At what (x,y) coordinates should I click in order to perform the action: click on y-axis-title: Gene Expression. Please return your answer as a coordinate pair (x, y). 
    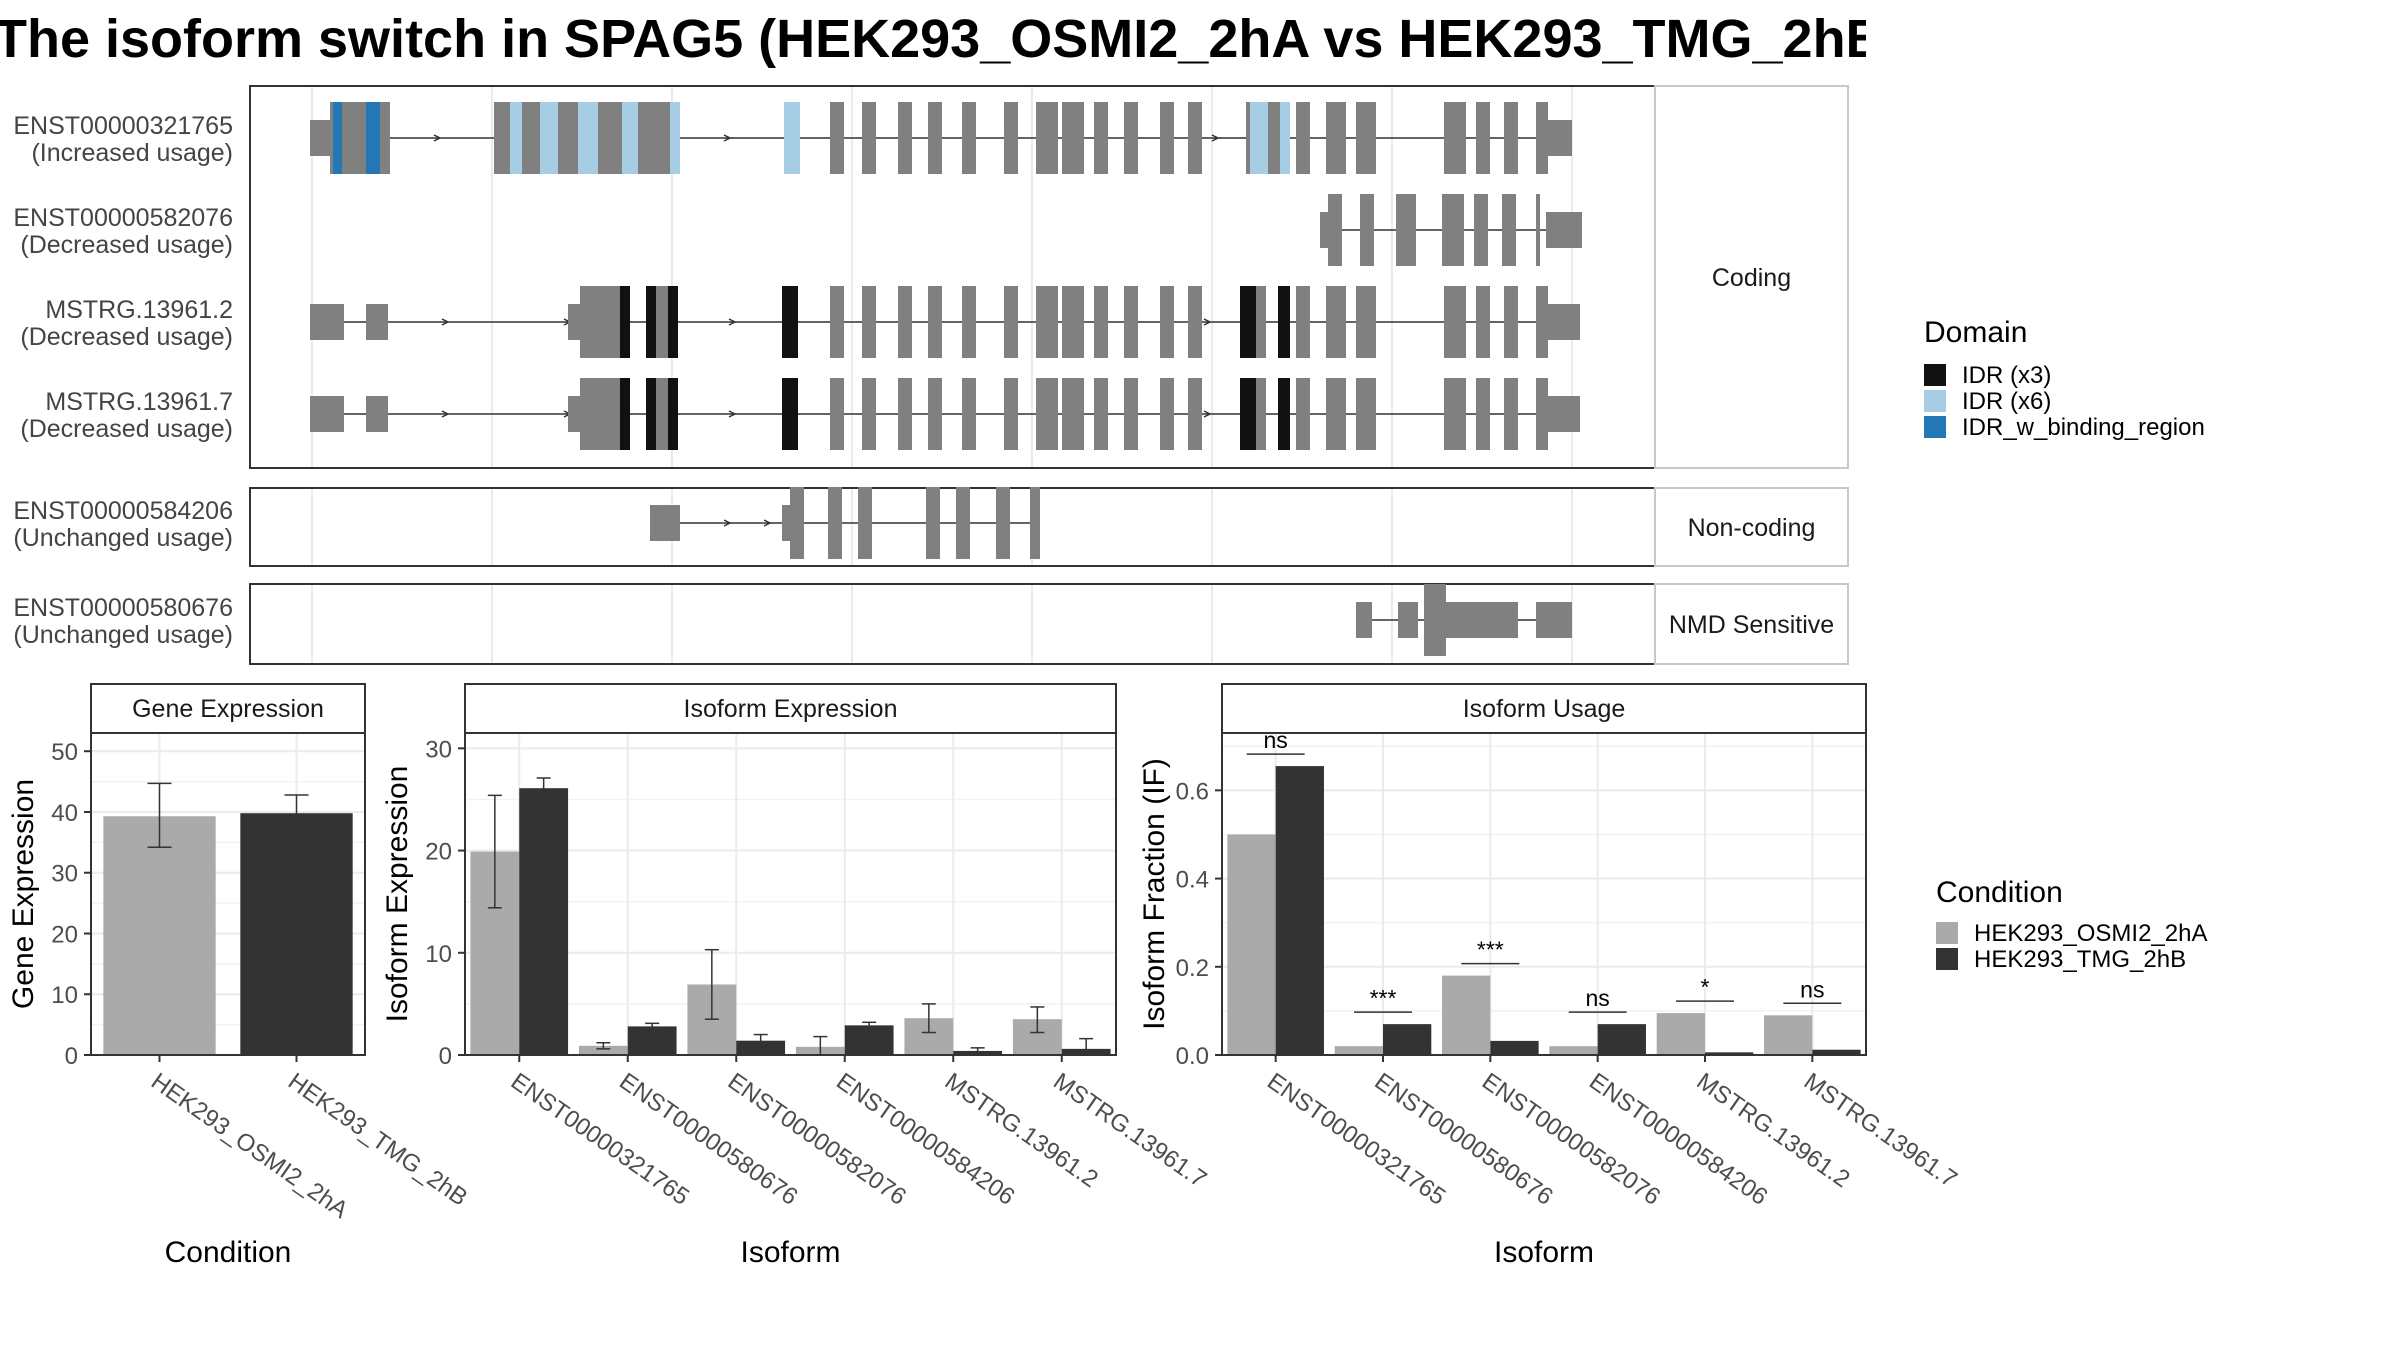
    Looking at the image, I should click on (23, 894).